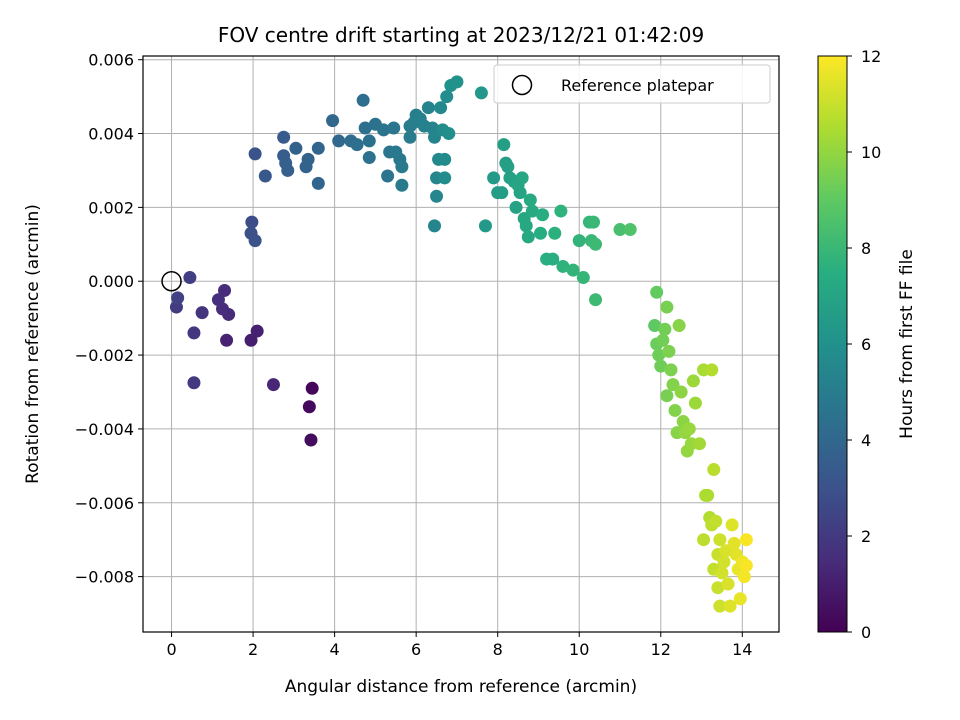 Image resolution: width=960 pixels, height=720 pixels. What do you see at coordinates (866, 632) in the screenshot?
I see `colorbar-tick-label: 0` at bounding box center [866, 632].